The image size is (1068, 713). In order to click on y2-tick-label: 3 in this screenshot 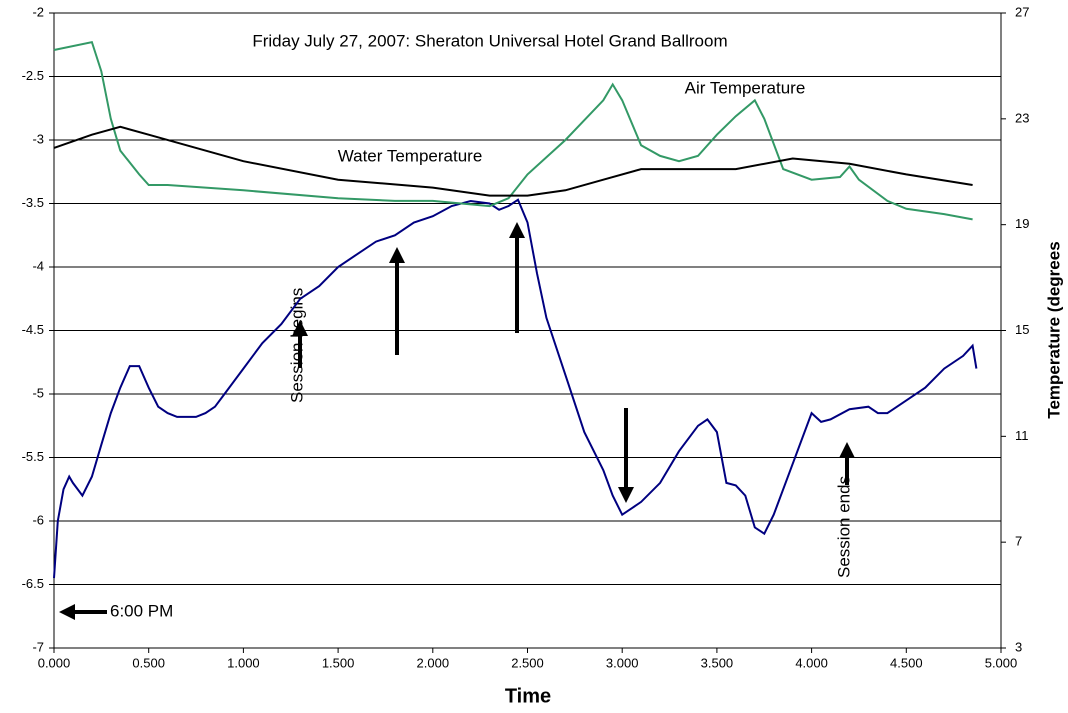, I will do `click(1018, 646)`.